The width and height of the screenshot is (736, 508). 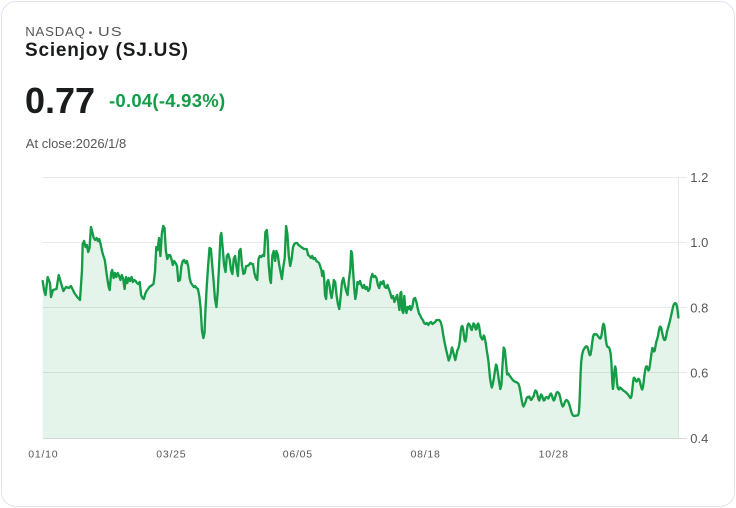 What do you see at coordinates (43, 454) in the screenshot?
I see `svg-text: 01/10` at bounding box center [43, 454].